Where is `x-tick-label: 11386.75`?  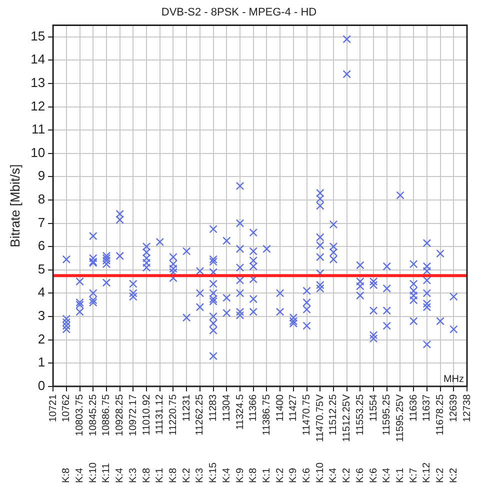
x-tick-label: 11386.75 is located at coordinates (266, 415).